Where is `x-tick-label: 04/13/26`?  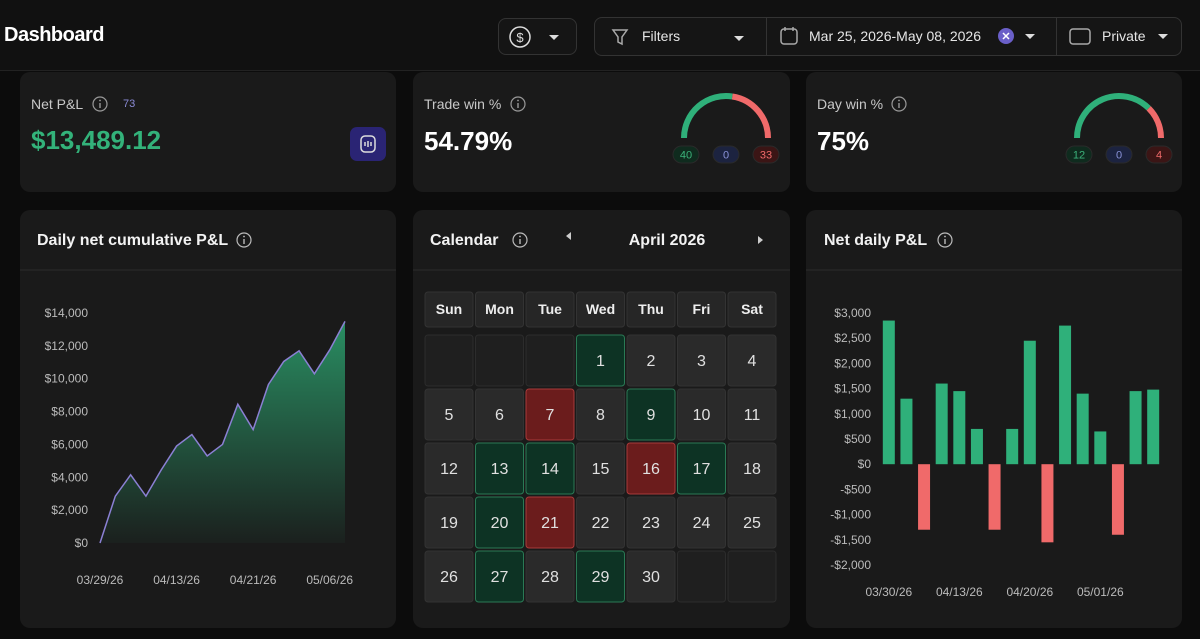 x-tick-label: 04/13/26 is located at coordinates (176, 580).